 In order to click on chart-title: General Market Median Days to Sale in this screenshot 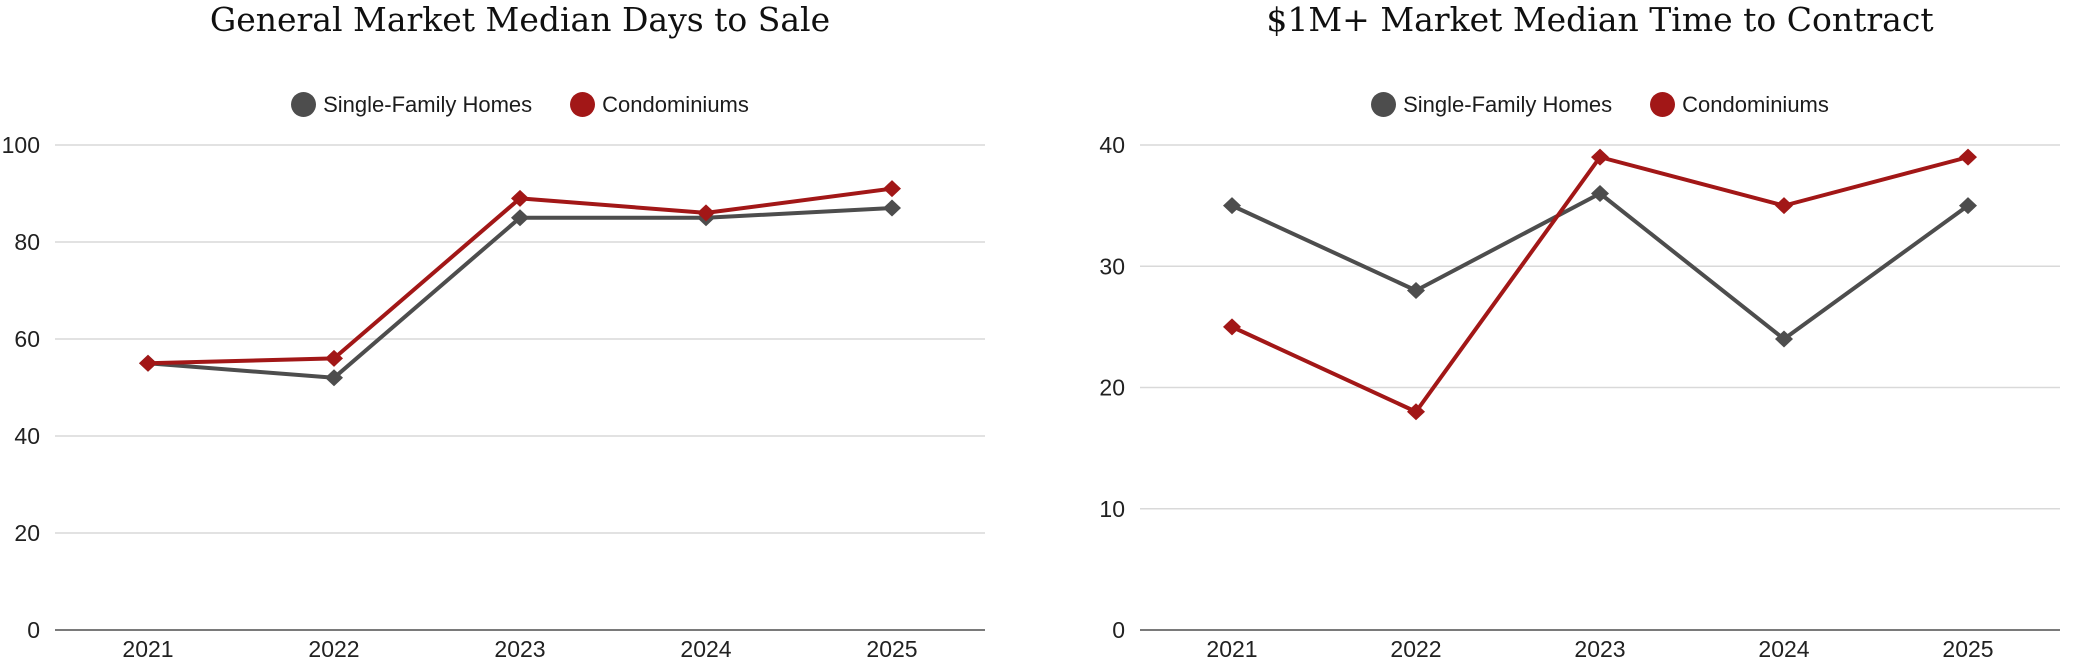, I will do `click(520, 19)`.